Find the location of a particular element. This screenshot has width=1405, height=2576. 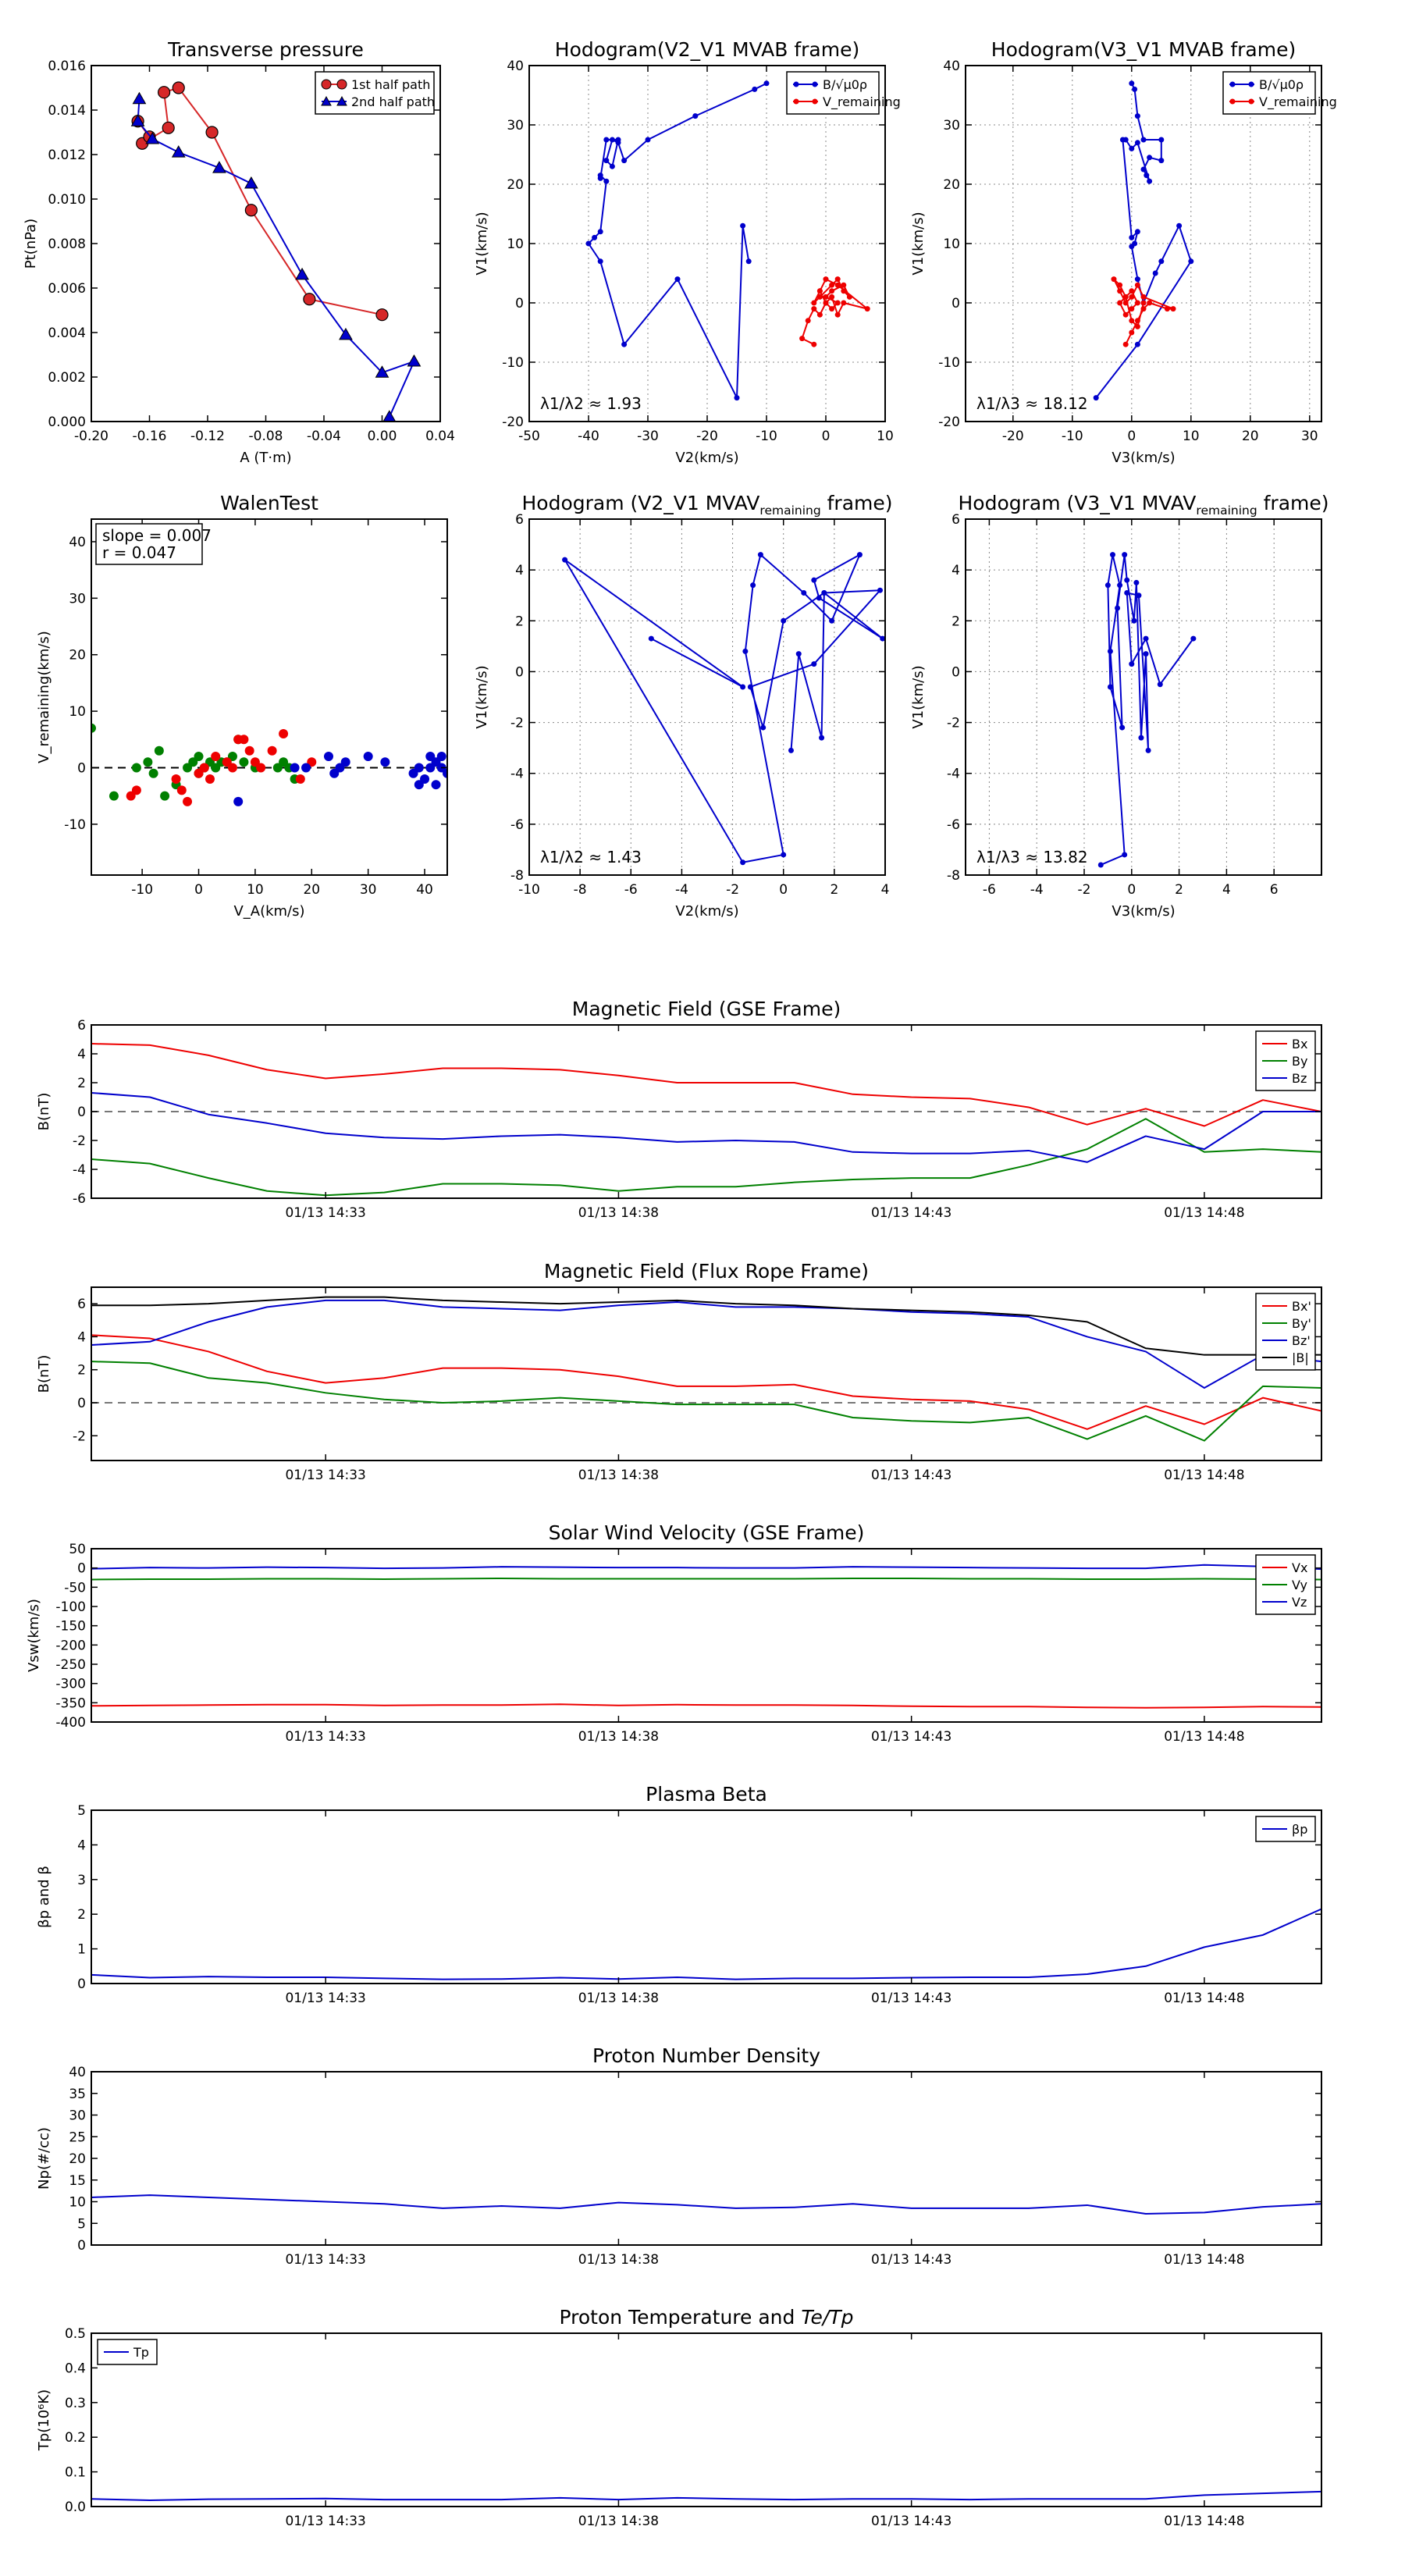

y-tick-label: 40 is located at coordinates (77, 542).